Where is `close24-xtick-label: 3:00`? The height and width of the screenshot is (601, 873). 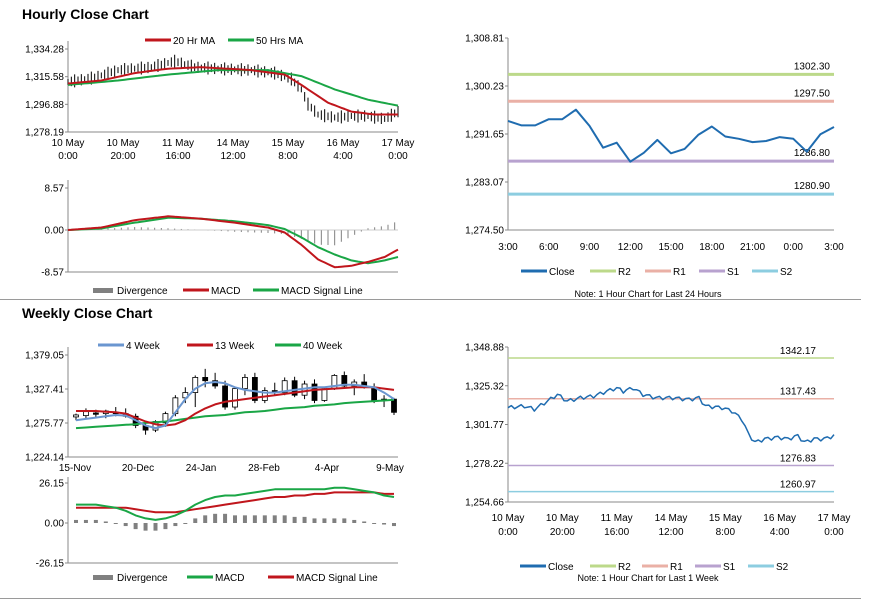 close24-xtick-label: 3:00 is located at coordinates (508, 247).